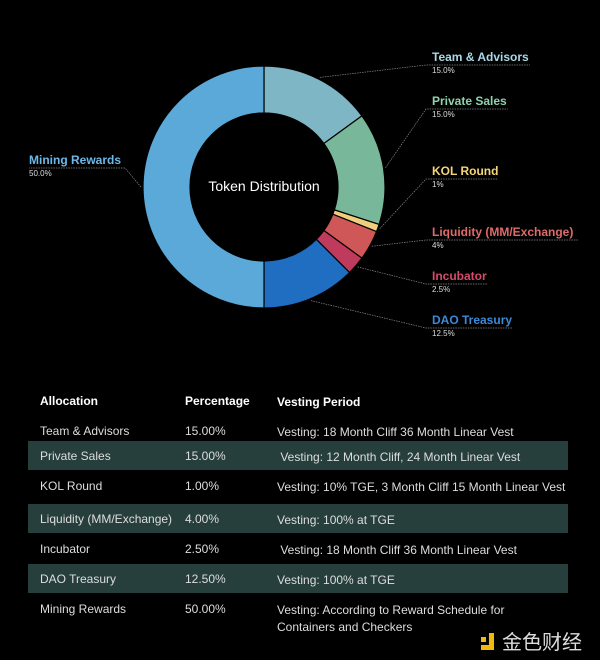  What do you see at coordinates (438, 245) in the screenshot?
I see `data-label: 4%` at bounding box center [438, 245].